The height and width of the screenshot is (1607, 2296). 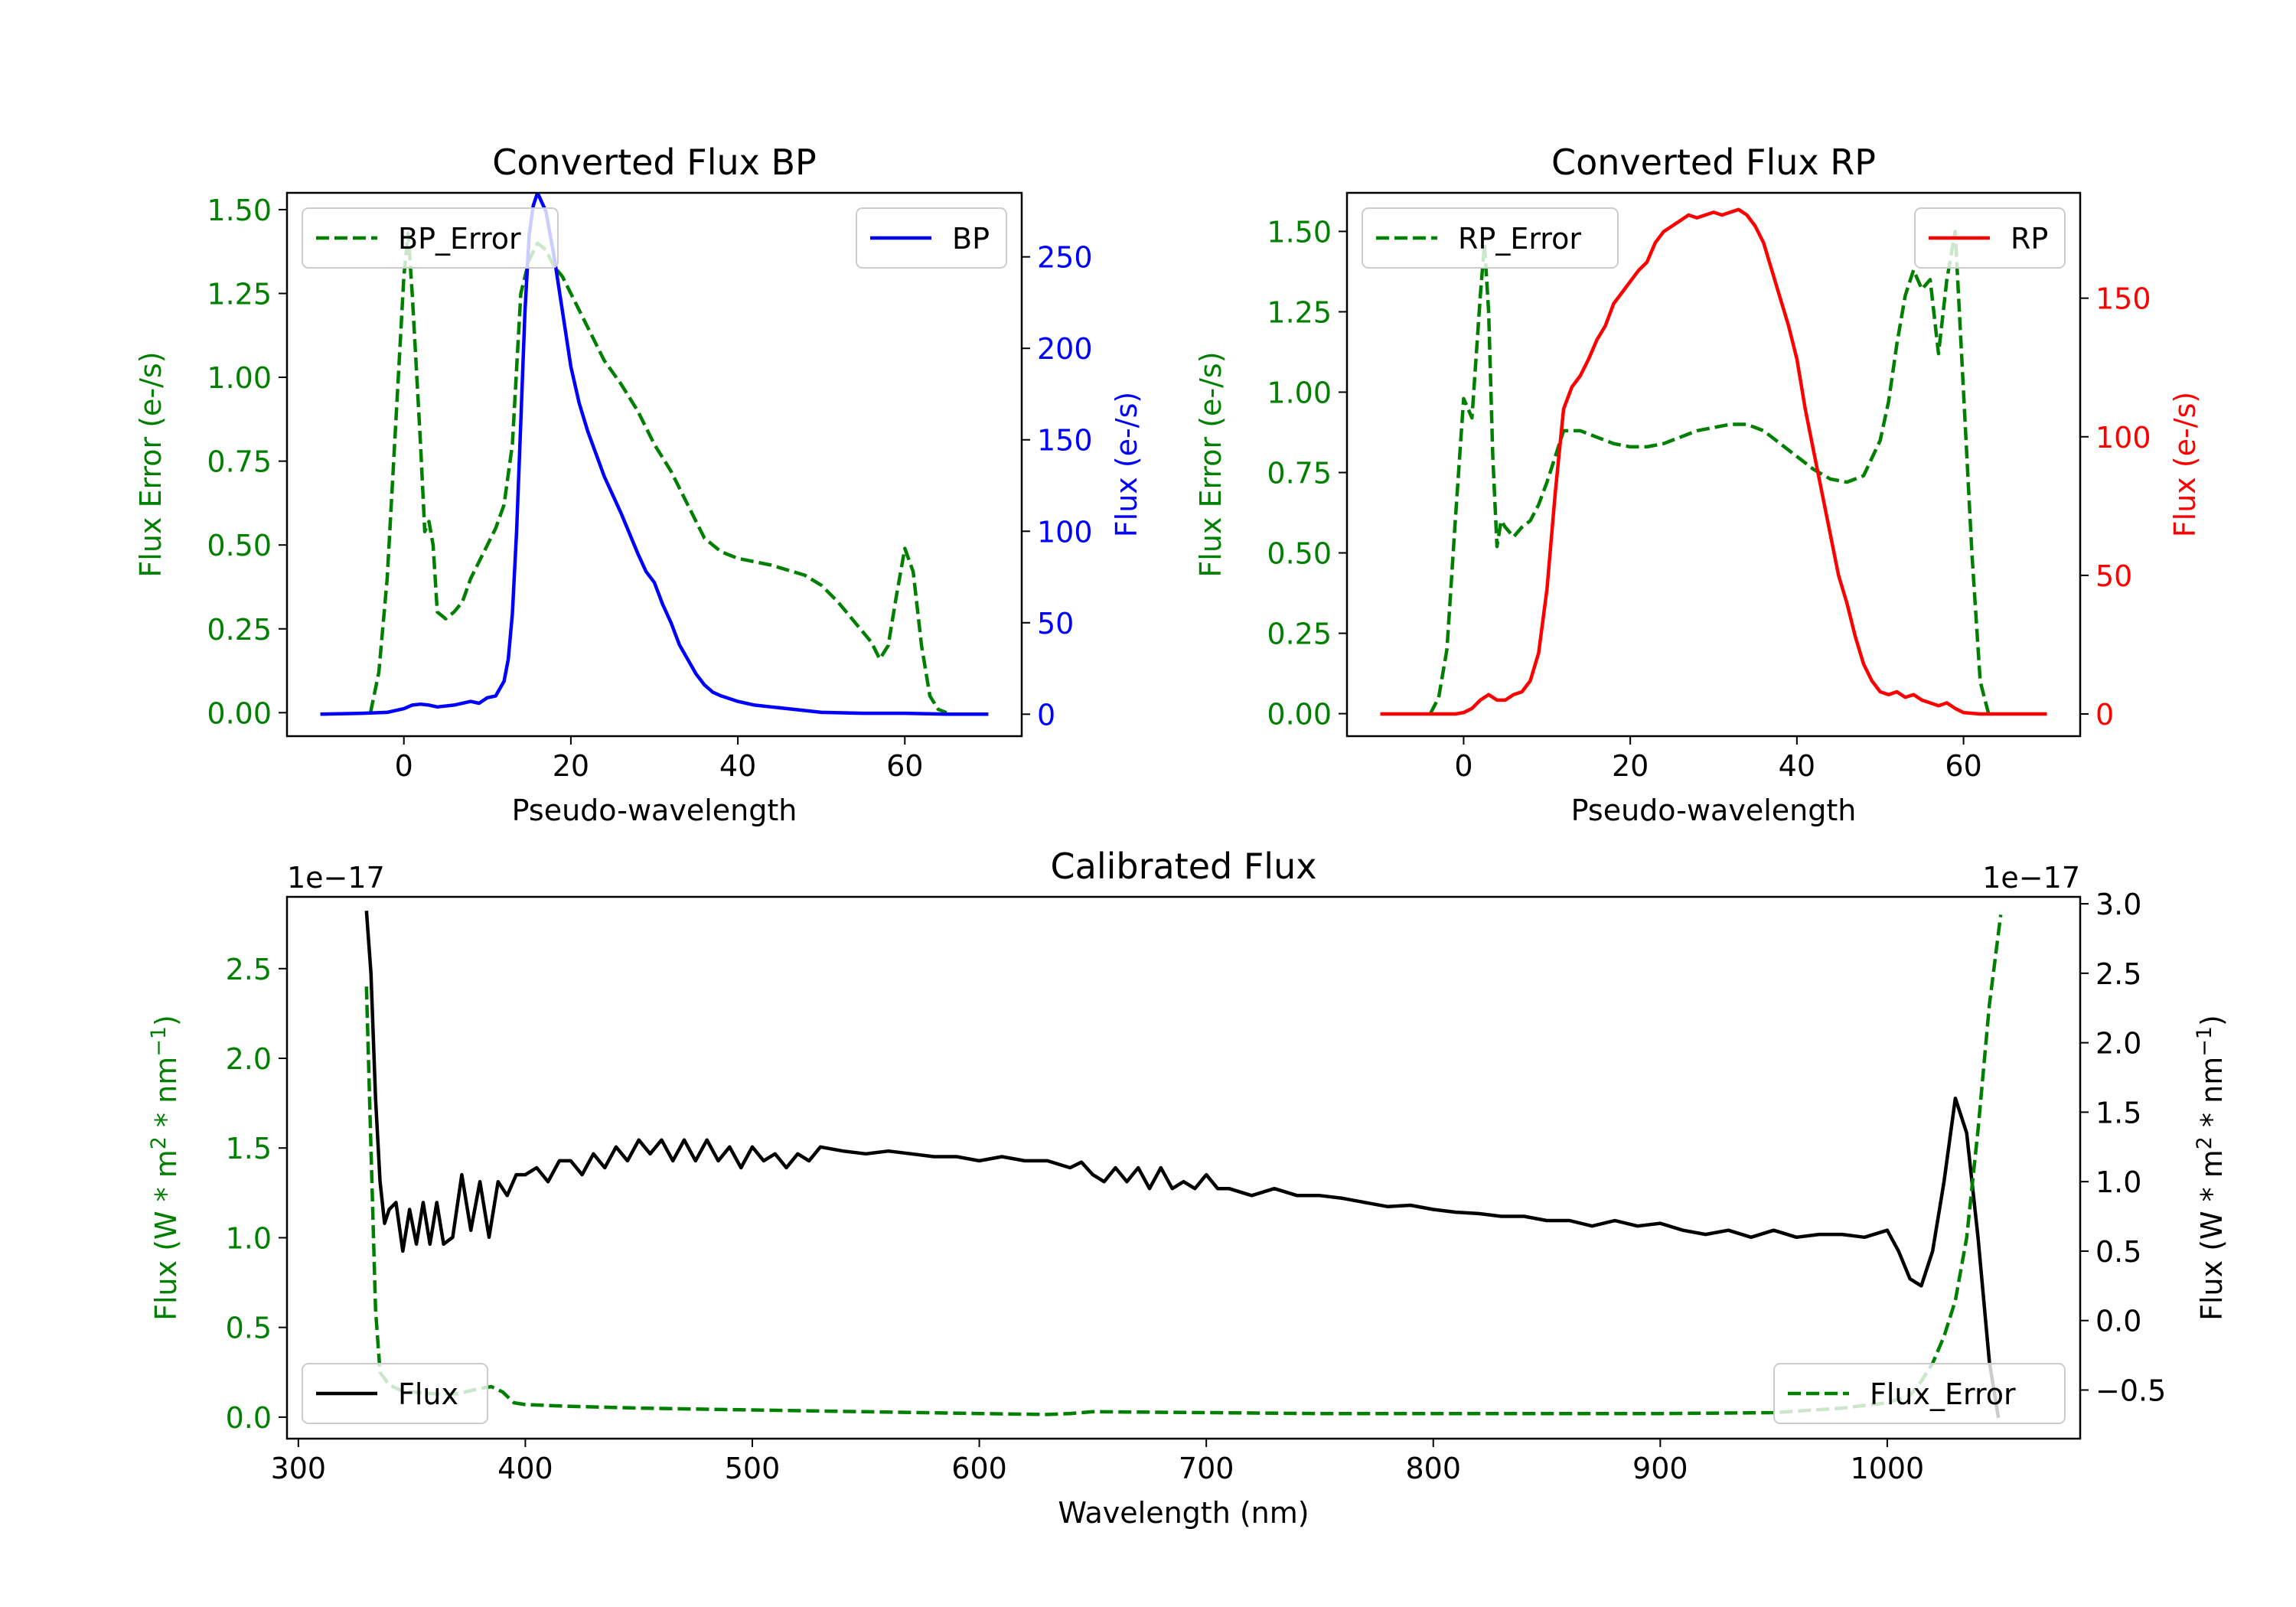 I want to click on y-right-tick-label: 250, so click(x=1065, y=258).